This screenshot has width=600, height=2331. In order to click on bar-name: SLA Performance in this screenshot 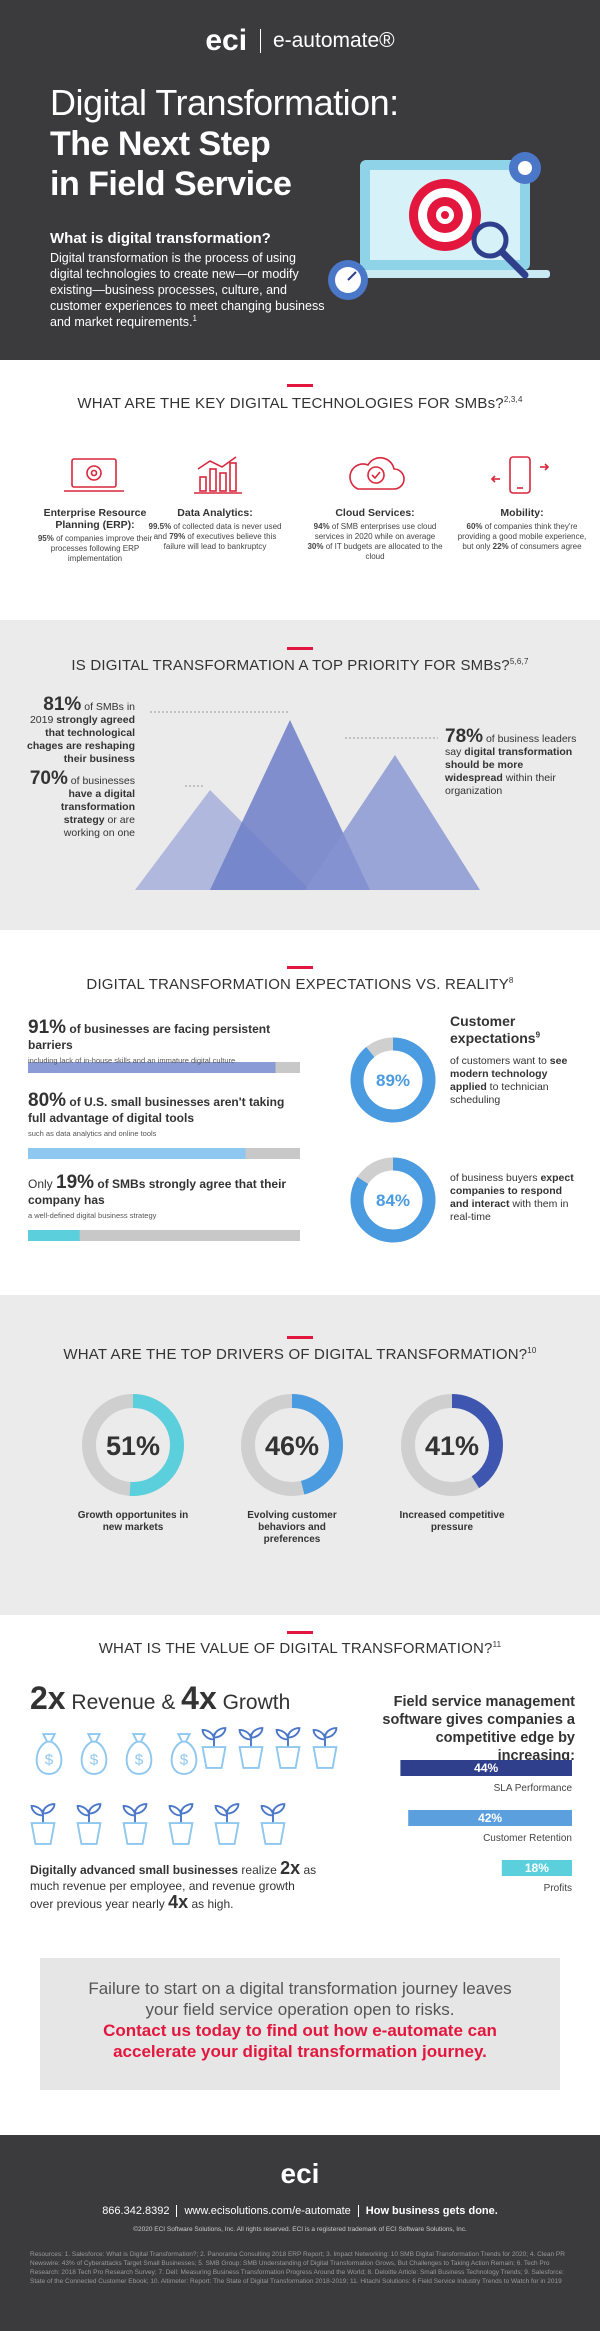, I will do `click(533, 1788)`.